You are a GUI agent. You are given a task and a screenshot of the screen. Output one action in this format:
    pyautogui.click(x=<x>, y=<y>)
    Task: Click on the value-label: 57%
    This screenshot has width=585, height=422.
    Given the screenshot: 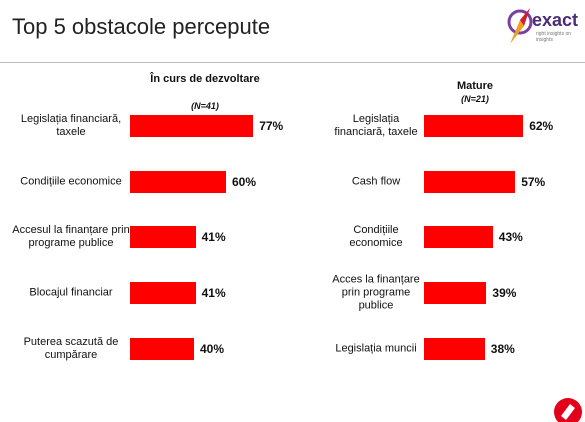 What is the action you would take?
    pyautogui.click(x=533, y=182)
    